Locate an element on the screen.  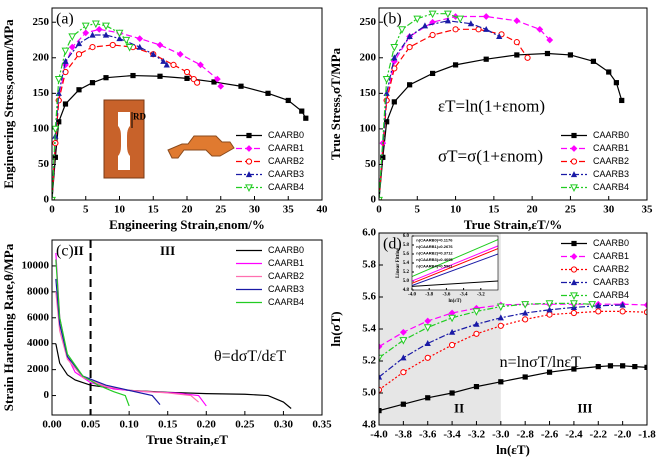
annotation: n(CAARB2)=0.3712 is located at coordinates (434, 252).